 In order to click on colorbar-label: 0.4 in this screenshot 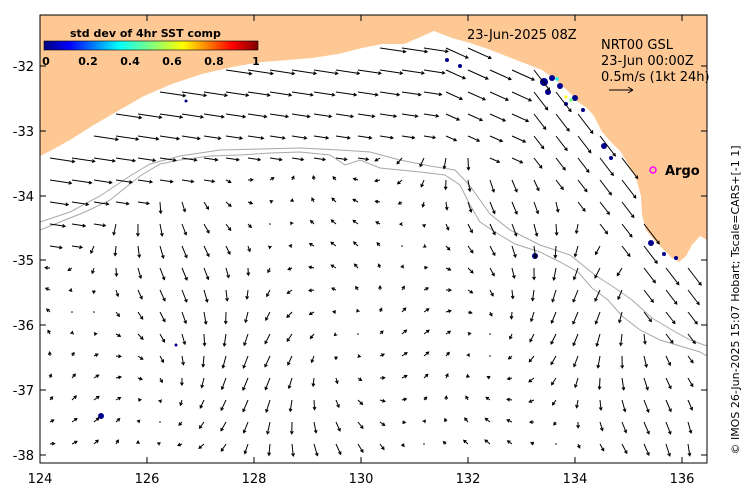, I will do `click(130, 61)`.